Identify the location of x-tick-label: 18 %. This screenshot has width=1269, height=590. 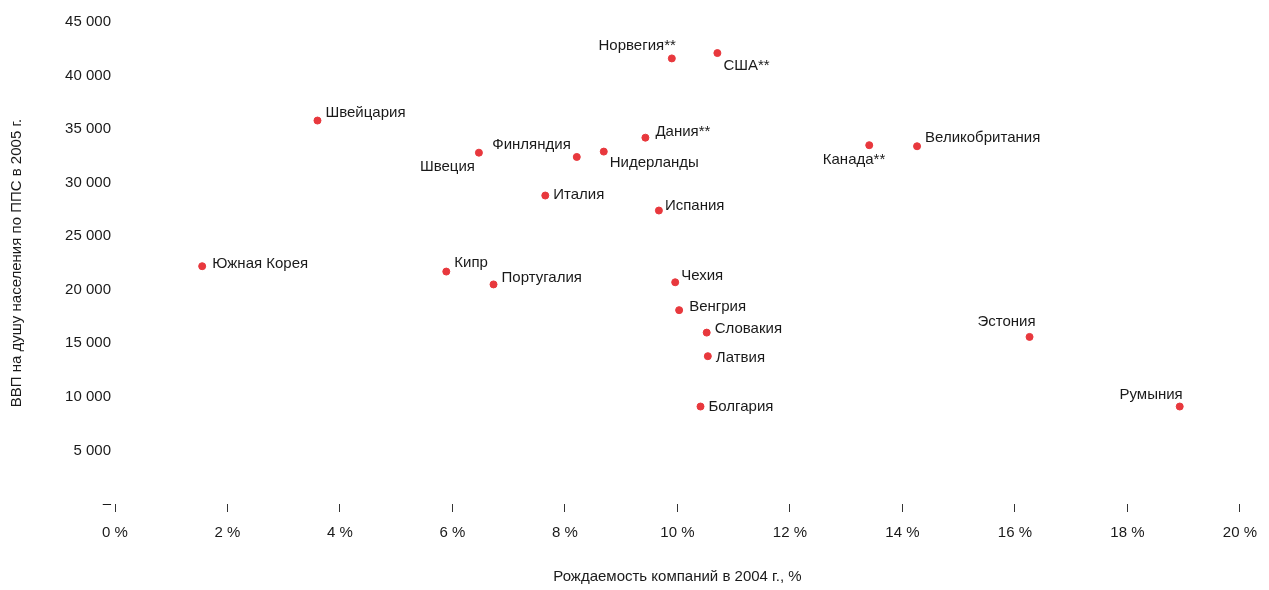
(1127, 532).